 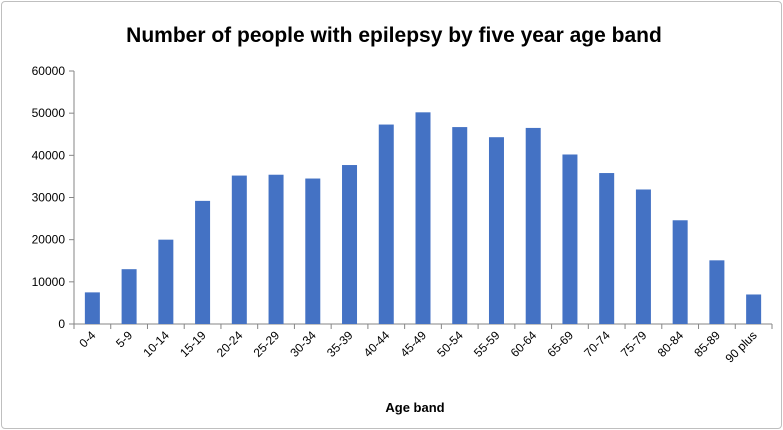 What do you see at coordinates (49, 155) in the screenshot?
I see `y-tick-label: 40000` at bounding box center [49, 155].